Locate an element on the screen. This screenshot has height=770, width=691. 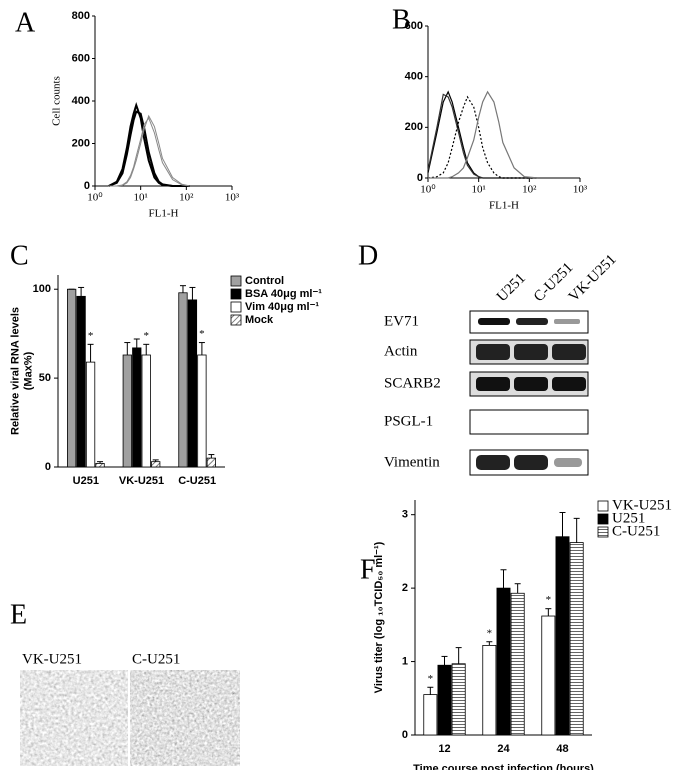
x-tick-label: 24 is located at coordinates (503, 749).